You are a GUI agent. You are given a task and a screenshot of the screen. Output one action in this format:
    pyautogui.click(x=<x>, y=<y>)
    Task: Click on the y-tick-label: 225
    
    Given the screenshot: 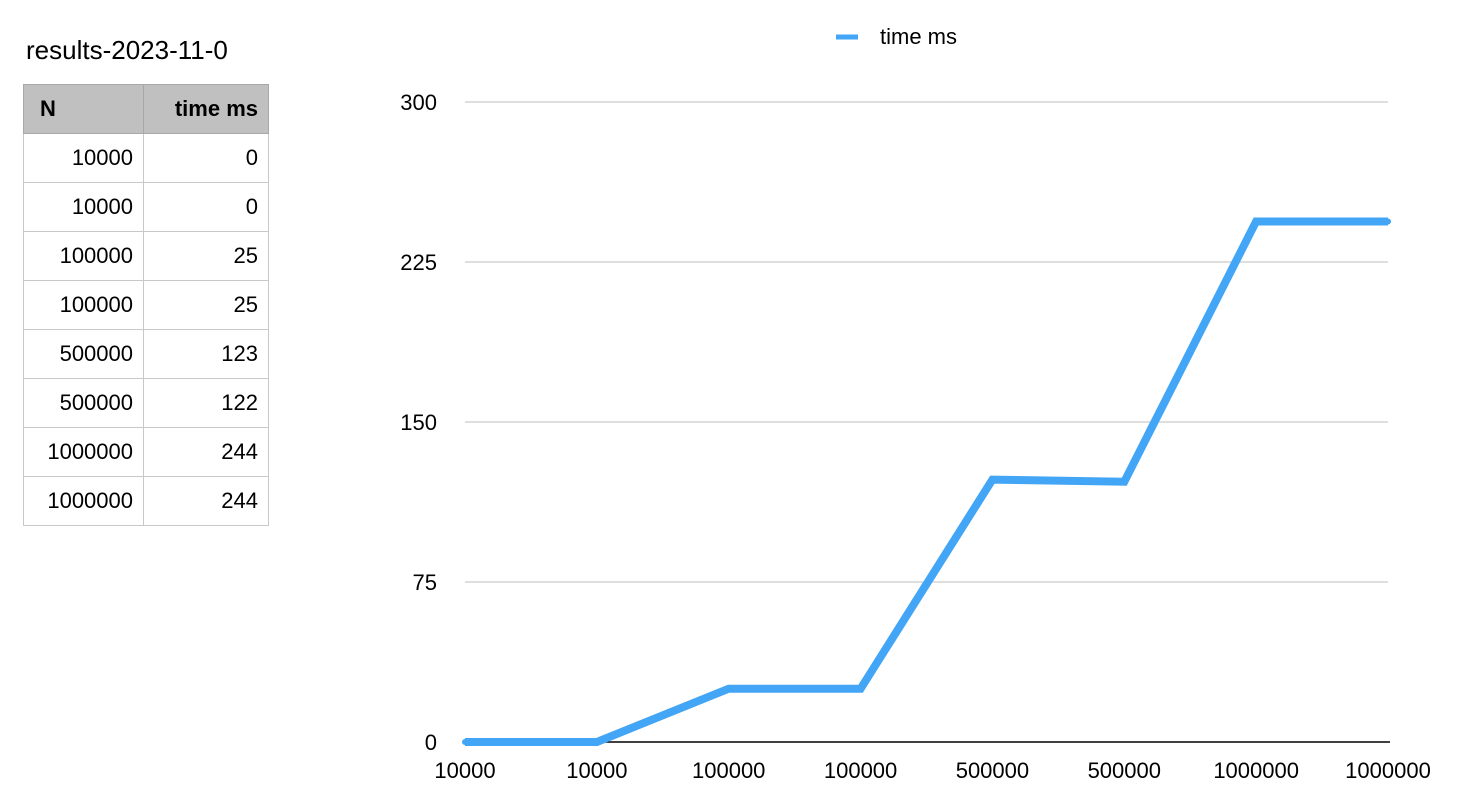 What is the action you would take?
    pyautogui.click(x=418, y=262)
    